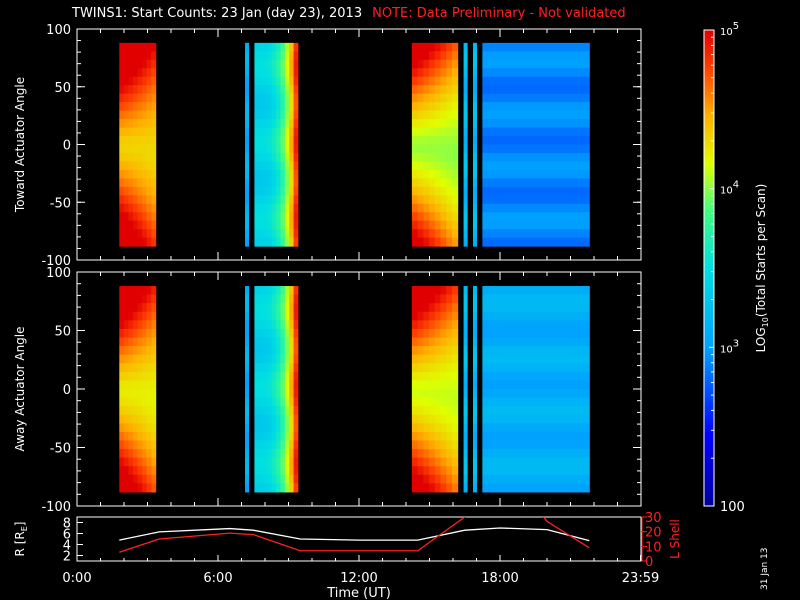  What do you see at coordinates (56, 261) in the screenshot?
I see `ytick-label: -100` at bounding box center [56, 261].